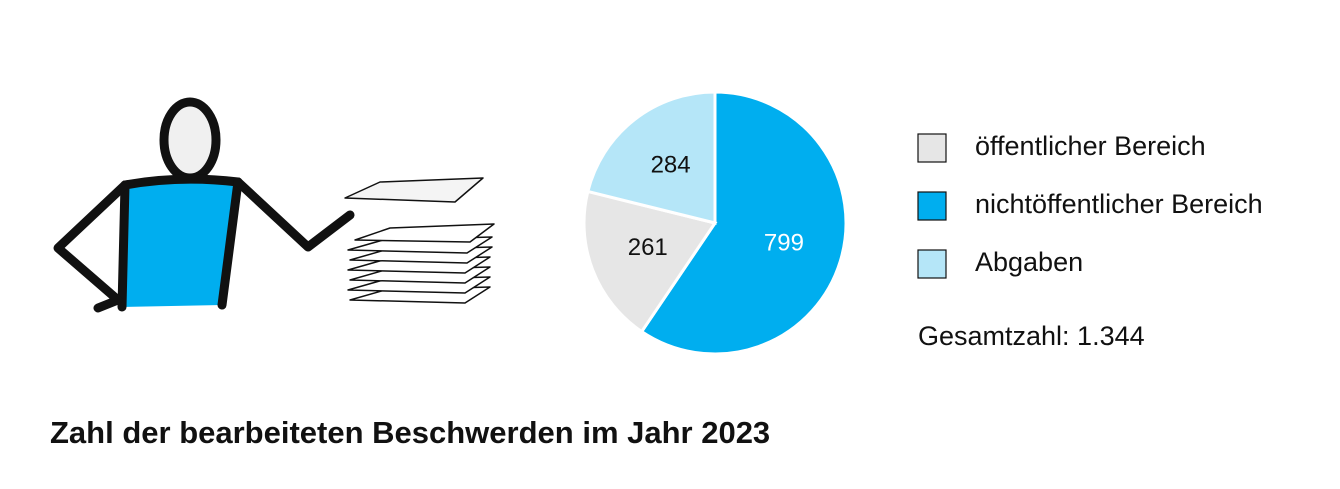  What do you see at coordinates (1031, 336) in the screenshot?
I see `total-annotation: Gesamtzahl: 1.344` at bounding box center [1031, 336].